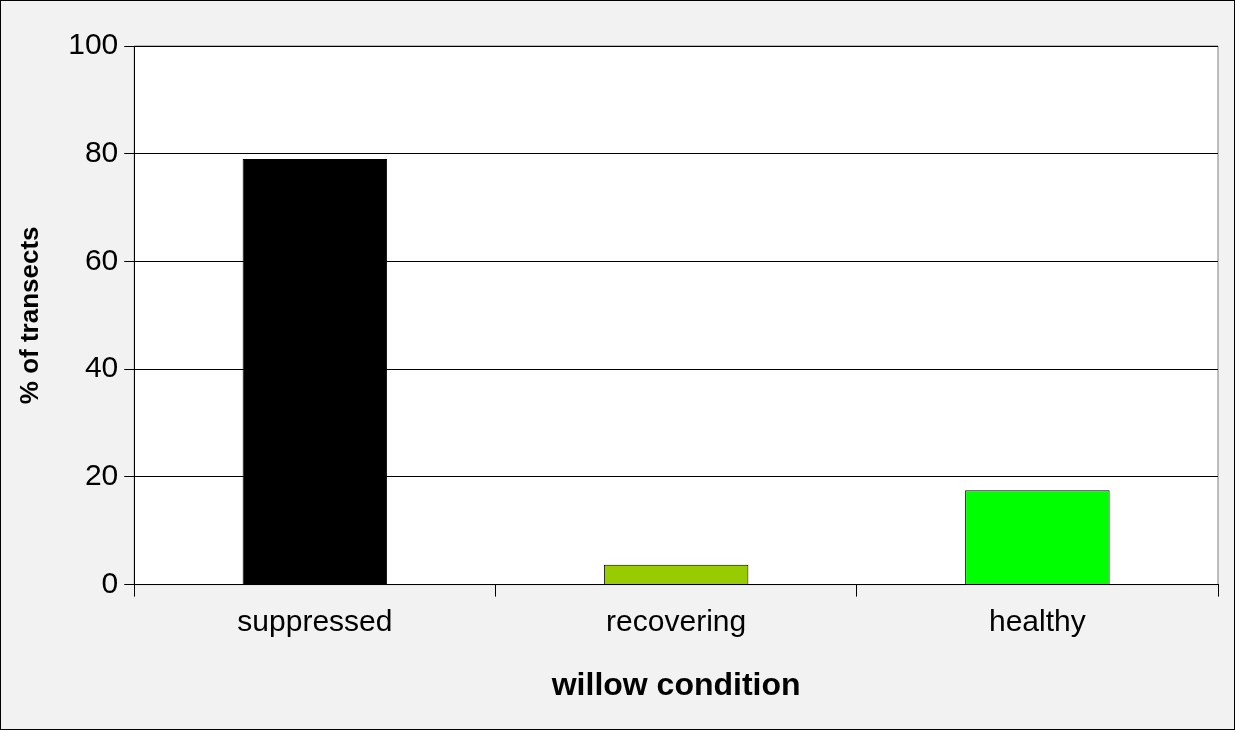  Describe the element at coordinates (1037, 620) in the screenshot. I see `x-tick-label: healthy` at that location.